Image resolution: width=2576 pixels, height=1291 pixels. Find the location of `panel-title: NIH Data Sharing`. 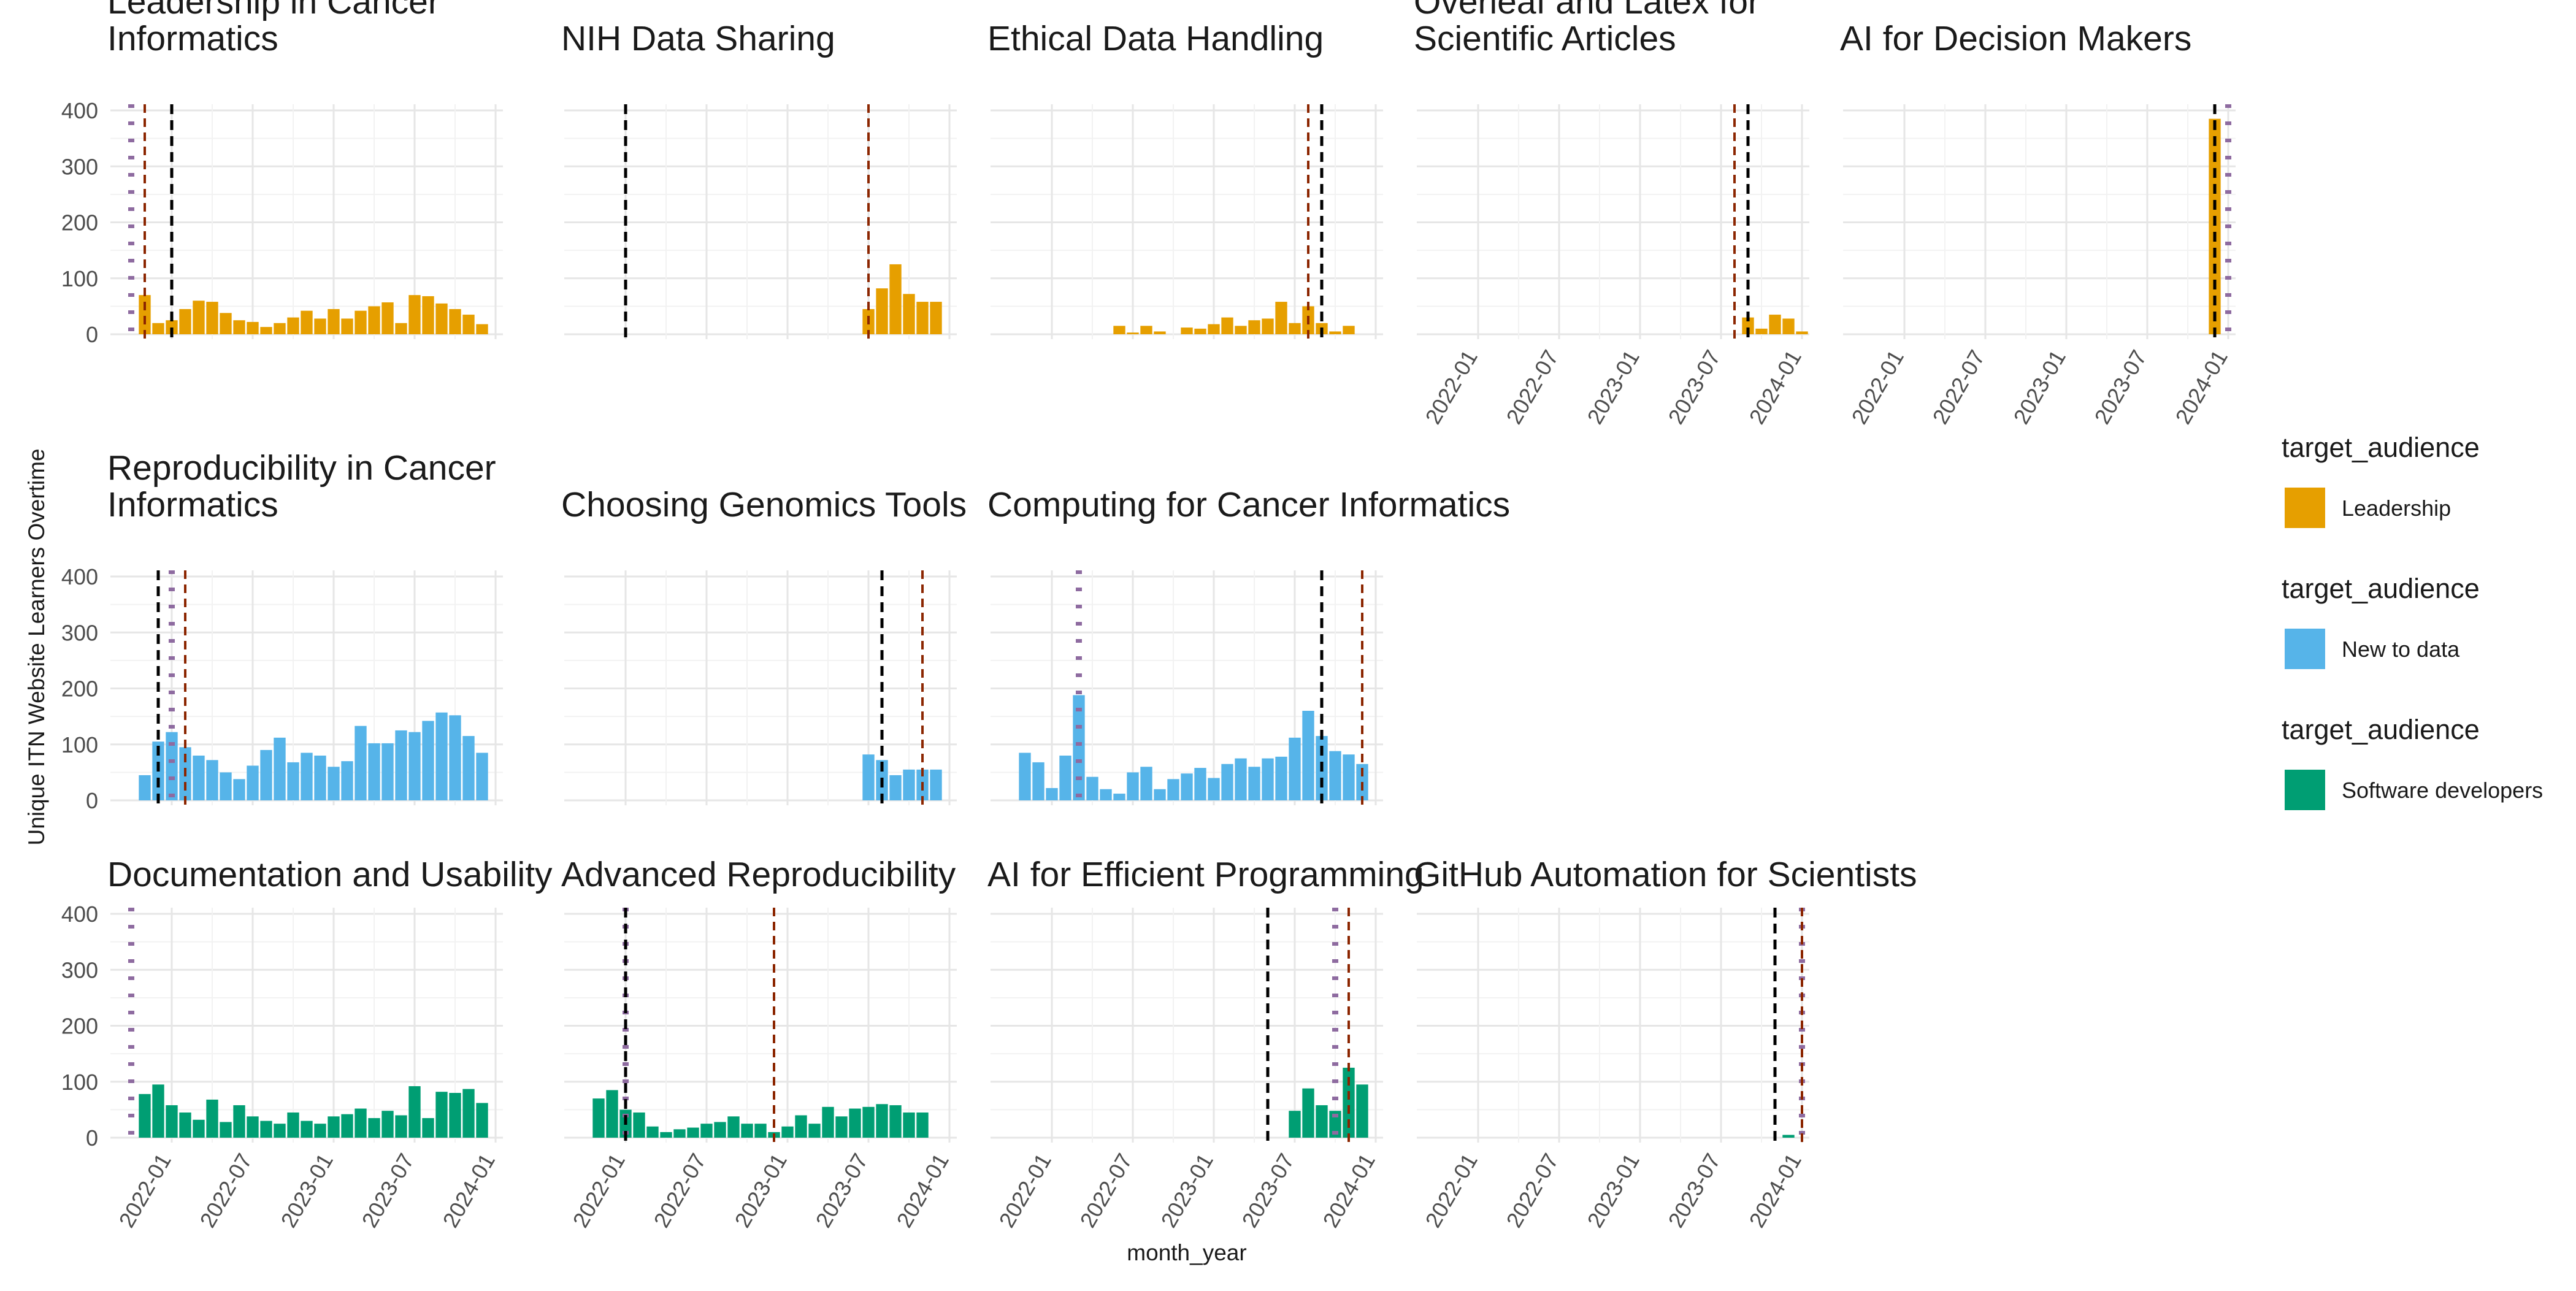

panel-title: NIH Data Sharing is located at coordinates (698, 38).